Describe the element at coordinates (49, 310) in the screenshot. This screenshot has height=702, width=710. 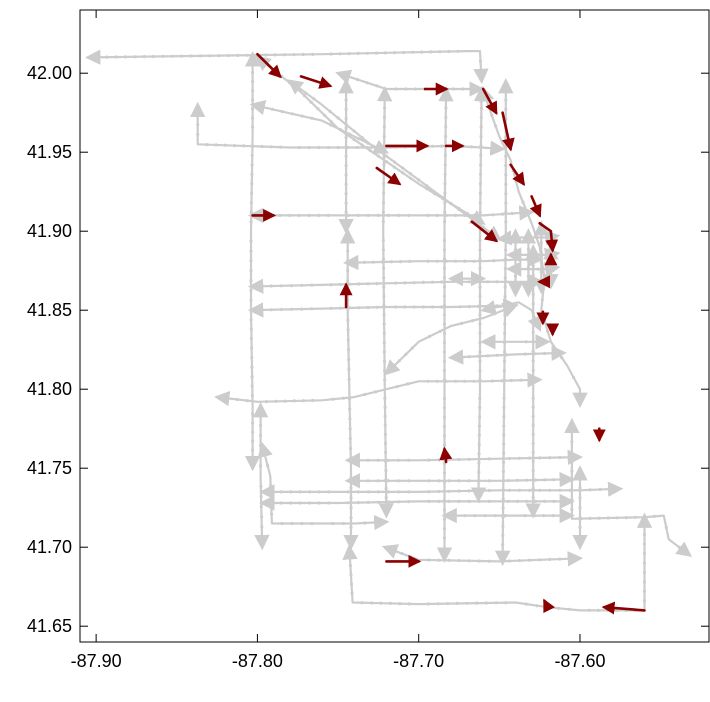
I see `y-tick-label: 41.85` at that location.